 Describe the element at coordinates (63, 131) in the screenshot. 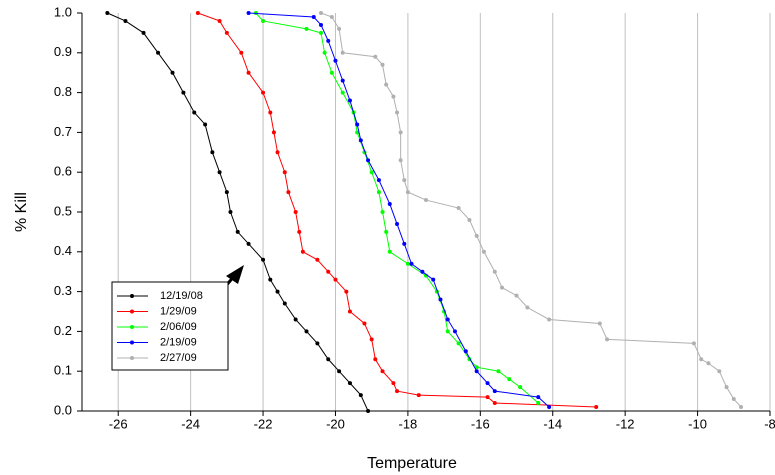

I see `y-tick-label: 0.7` at that location.